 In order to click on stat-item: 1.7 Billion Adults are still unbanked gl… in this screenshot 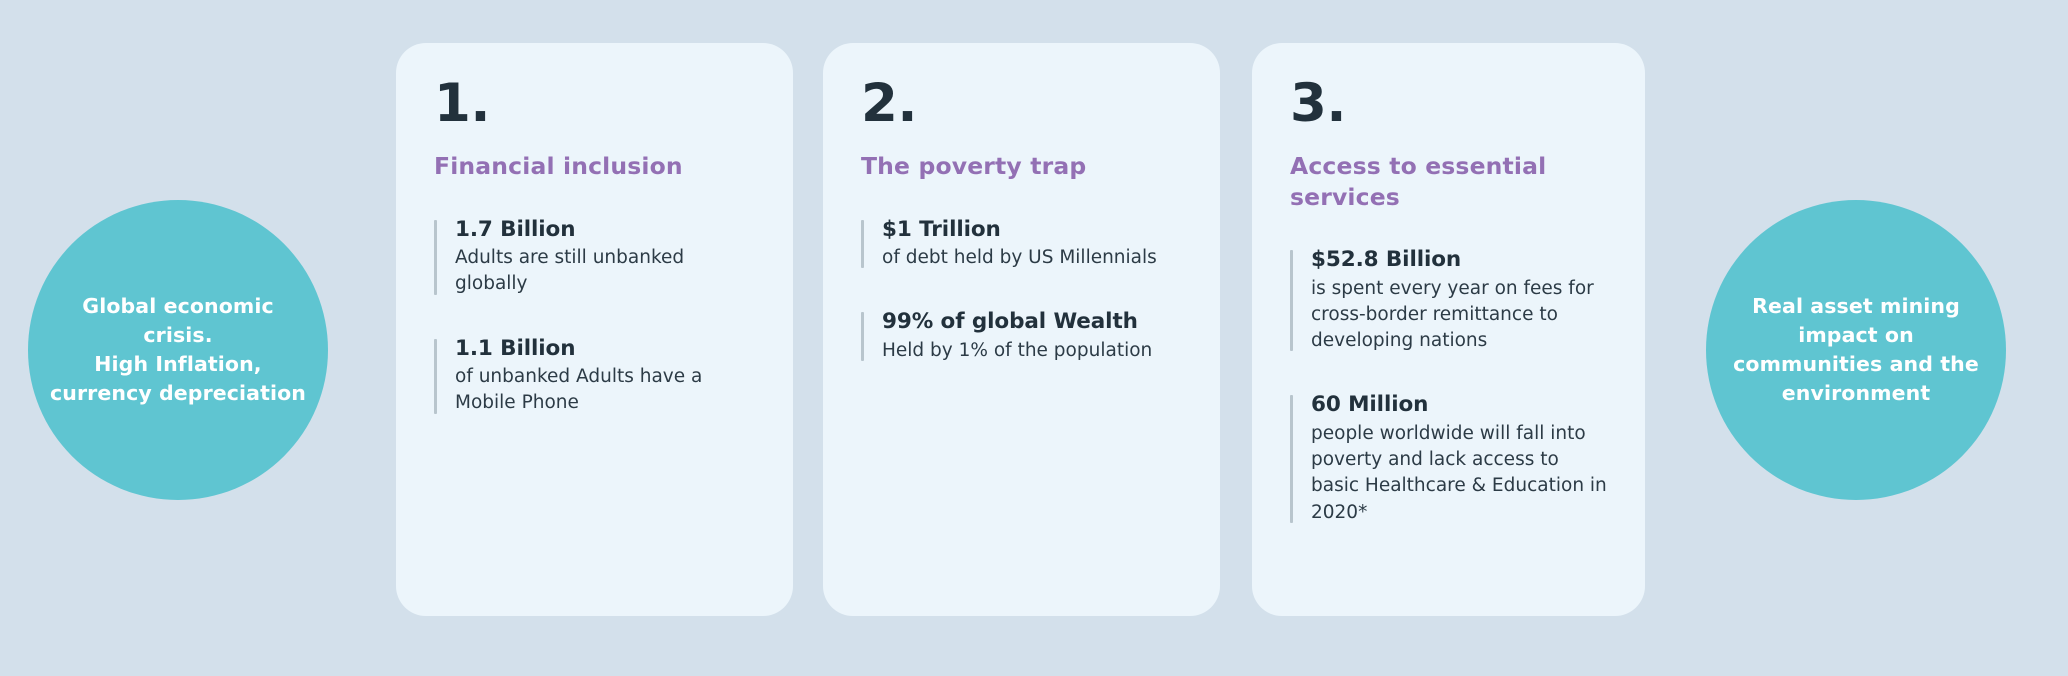, I will do `click(594, 257)`.